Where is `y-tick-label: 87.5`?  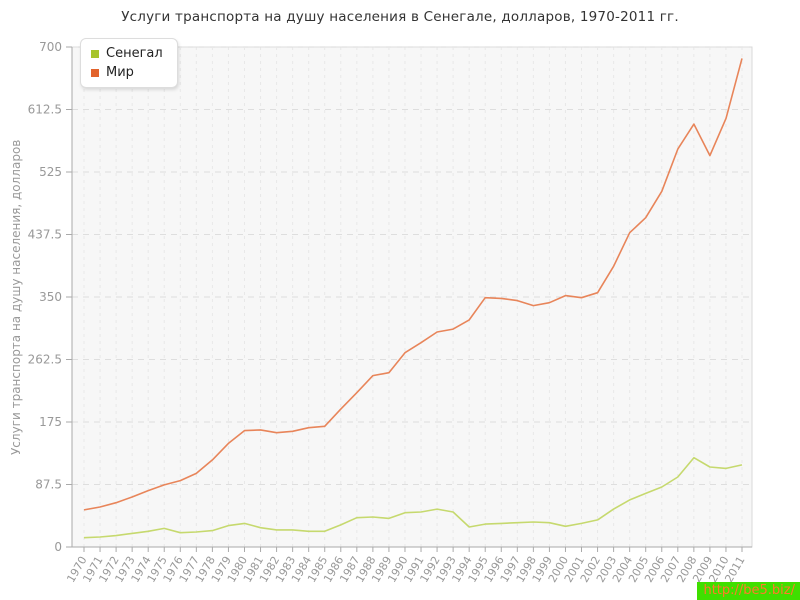 y-tick-label: 87.5 is located at coordinates (48, 485).